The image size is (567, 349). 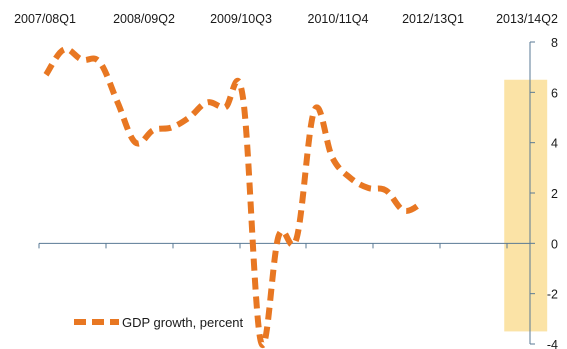 What do you see at coordinates (552, 295) in the screenshot?
I see `y-tick-label: -2` at bounding box center [552, 295].